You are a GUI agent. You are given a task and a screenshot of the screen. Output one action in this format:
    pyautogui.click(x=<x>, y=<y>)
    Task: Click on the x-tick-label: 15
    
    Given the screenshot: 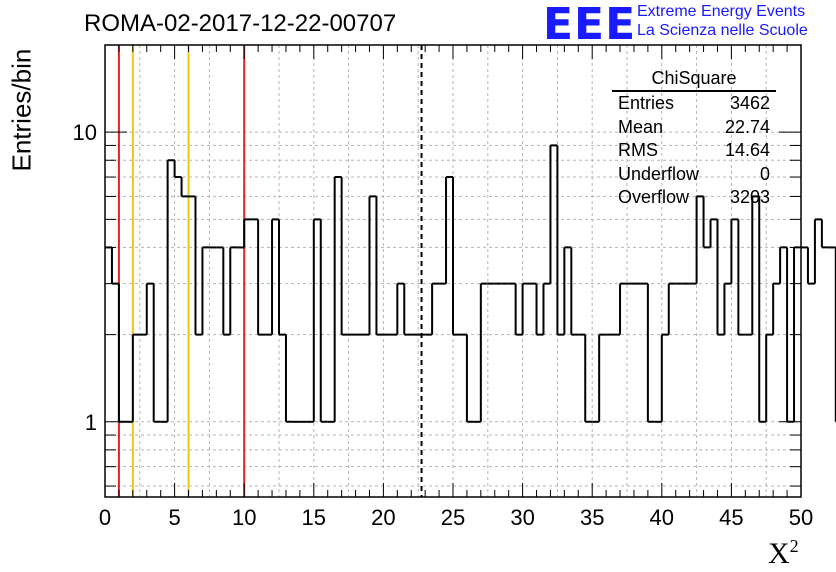 What is the action you would take?
    pyautogui.click(x=314, y=517)
    